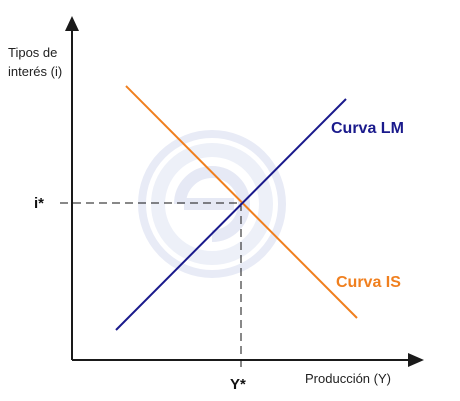 The image size is (460, 401). Describe the element at coordinates (35, 71) in the screenshot. I see `y-axis-title-line2: interés (i)` at that location.